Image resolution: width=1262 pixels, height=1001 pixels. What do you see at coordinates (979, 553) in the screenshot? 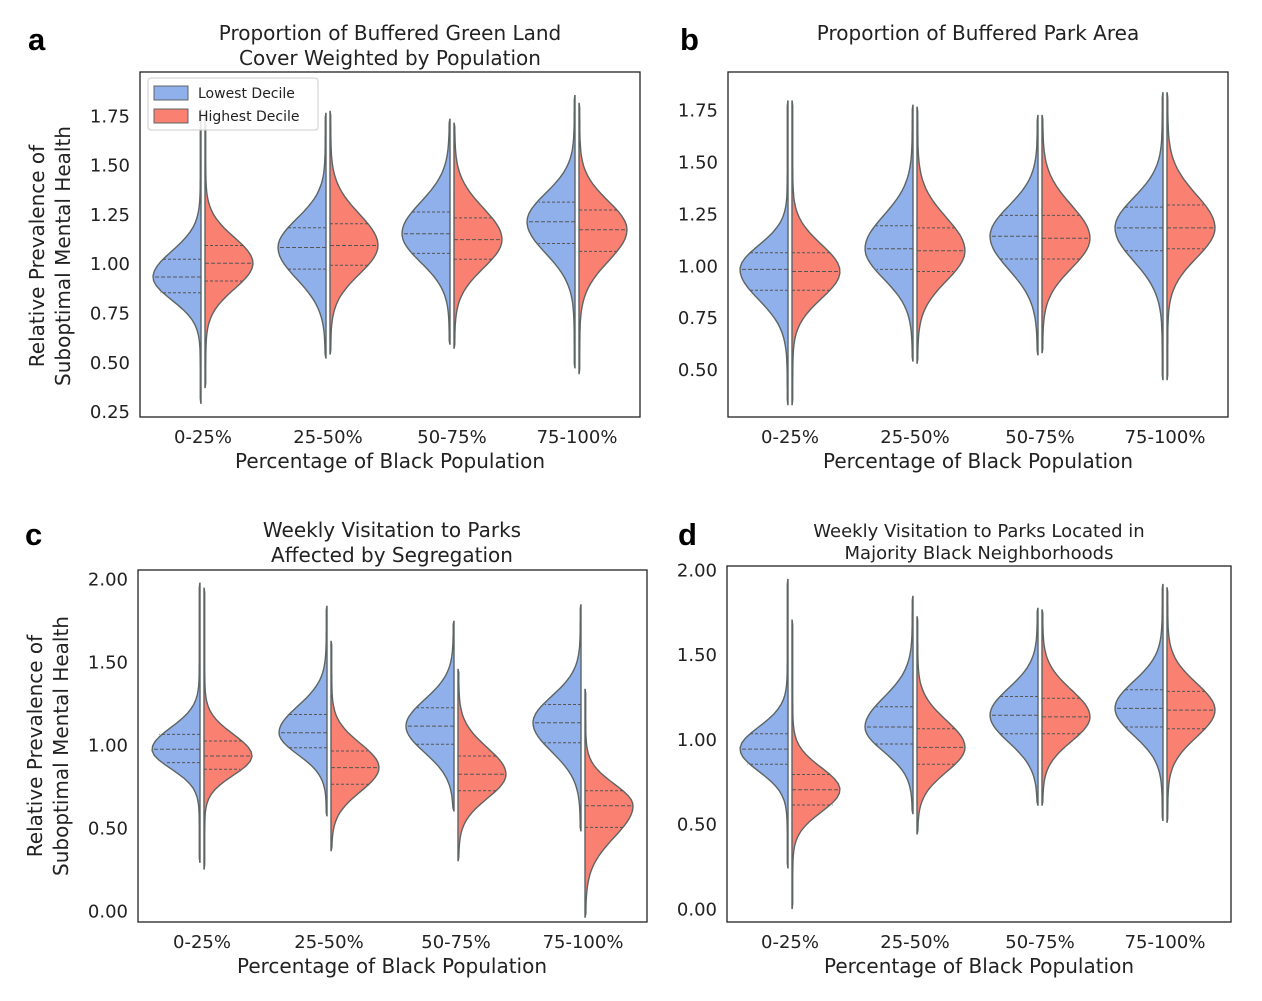
I see `panel-title: Majority Black Neighborhoods` at bounding box center [979, 553].